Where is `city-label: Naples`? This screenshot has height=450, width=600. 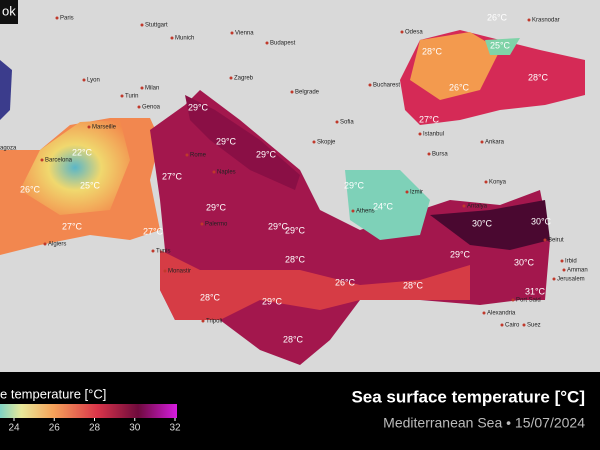 city-label: Naples is located at coordinates (226, 173).